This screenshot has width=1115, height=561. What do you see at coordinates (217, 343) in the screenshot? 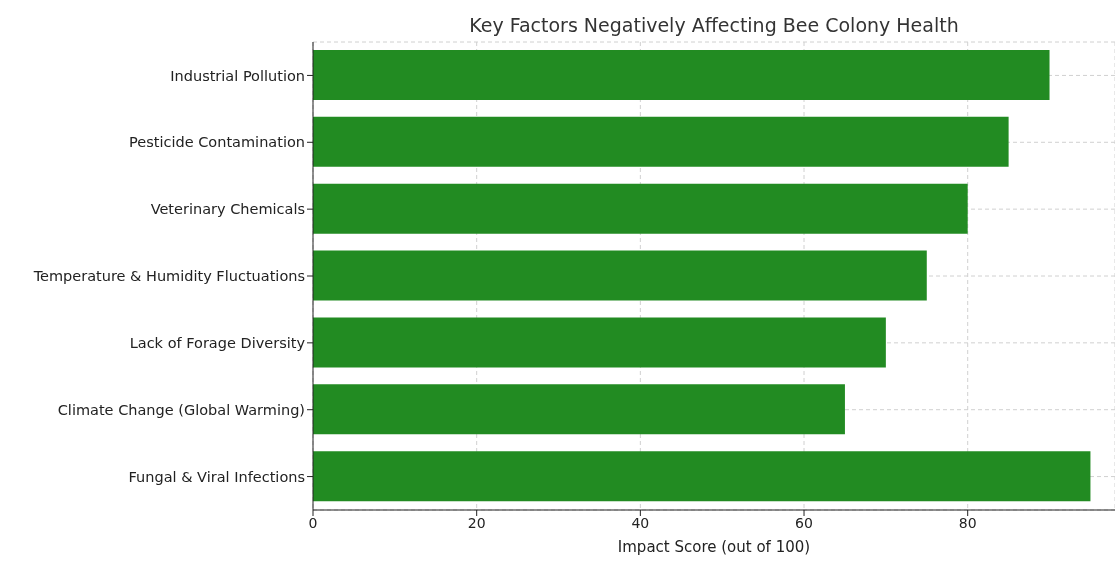
I see `y-tick-label: Lack of Forage Diversity` at bounding box center [217, 343].